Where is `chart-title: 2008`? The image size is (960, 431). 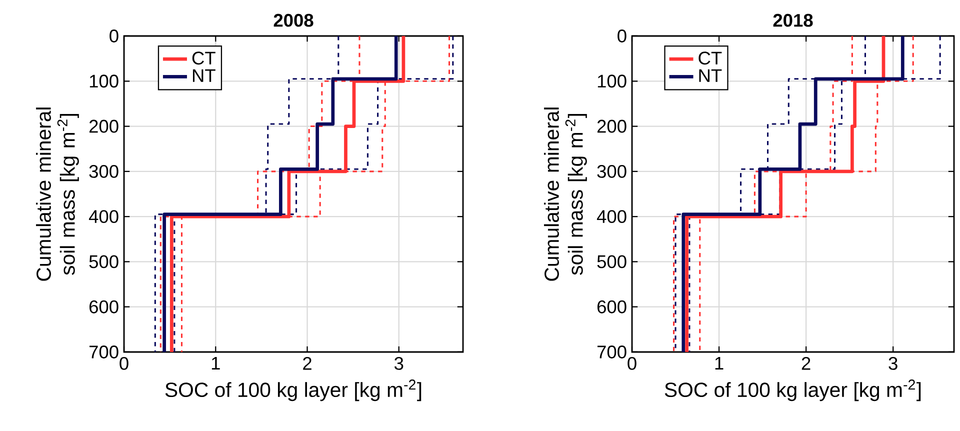
chart-title: 2008 is located at coordinates (294, 20).